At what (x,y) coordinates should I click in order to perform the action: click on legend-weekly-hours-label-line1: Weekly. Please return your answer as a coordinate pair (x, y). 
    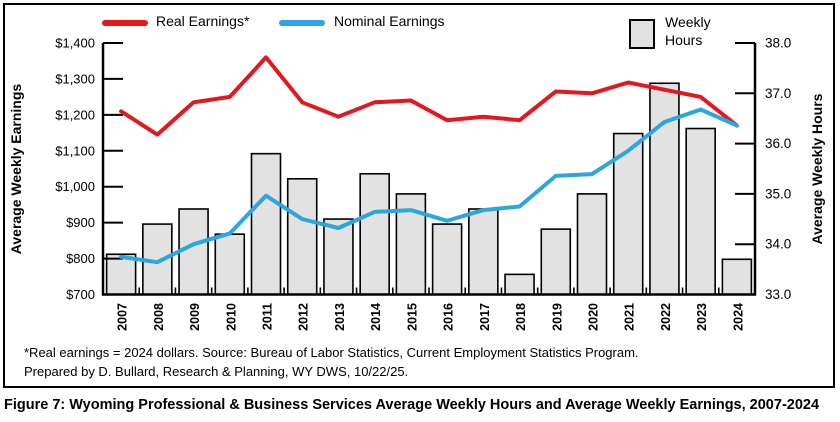
    Looking at the image, I should click on (688, 22).